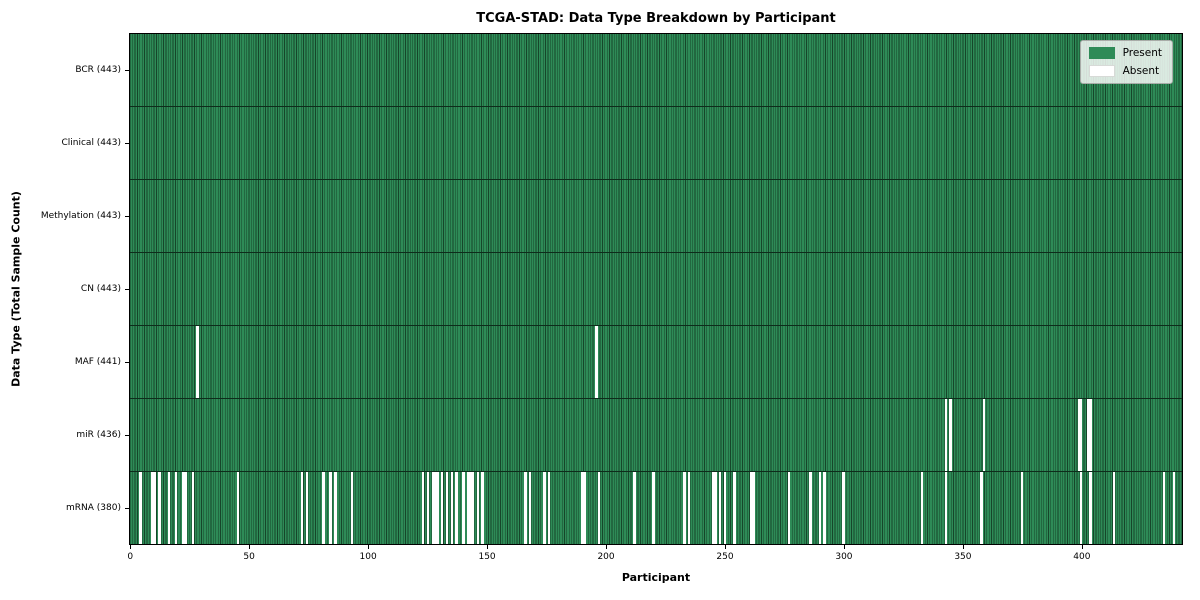 The height and width of the screenshot is (600, 1200). I want to click on xtick-label-100: 100, so click(368, 557).